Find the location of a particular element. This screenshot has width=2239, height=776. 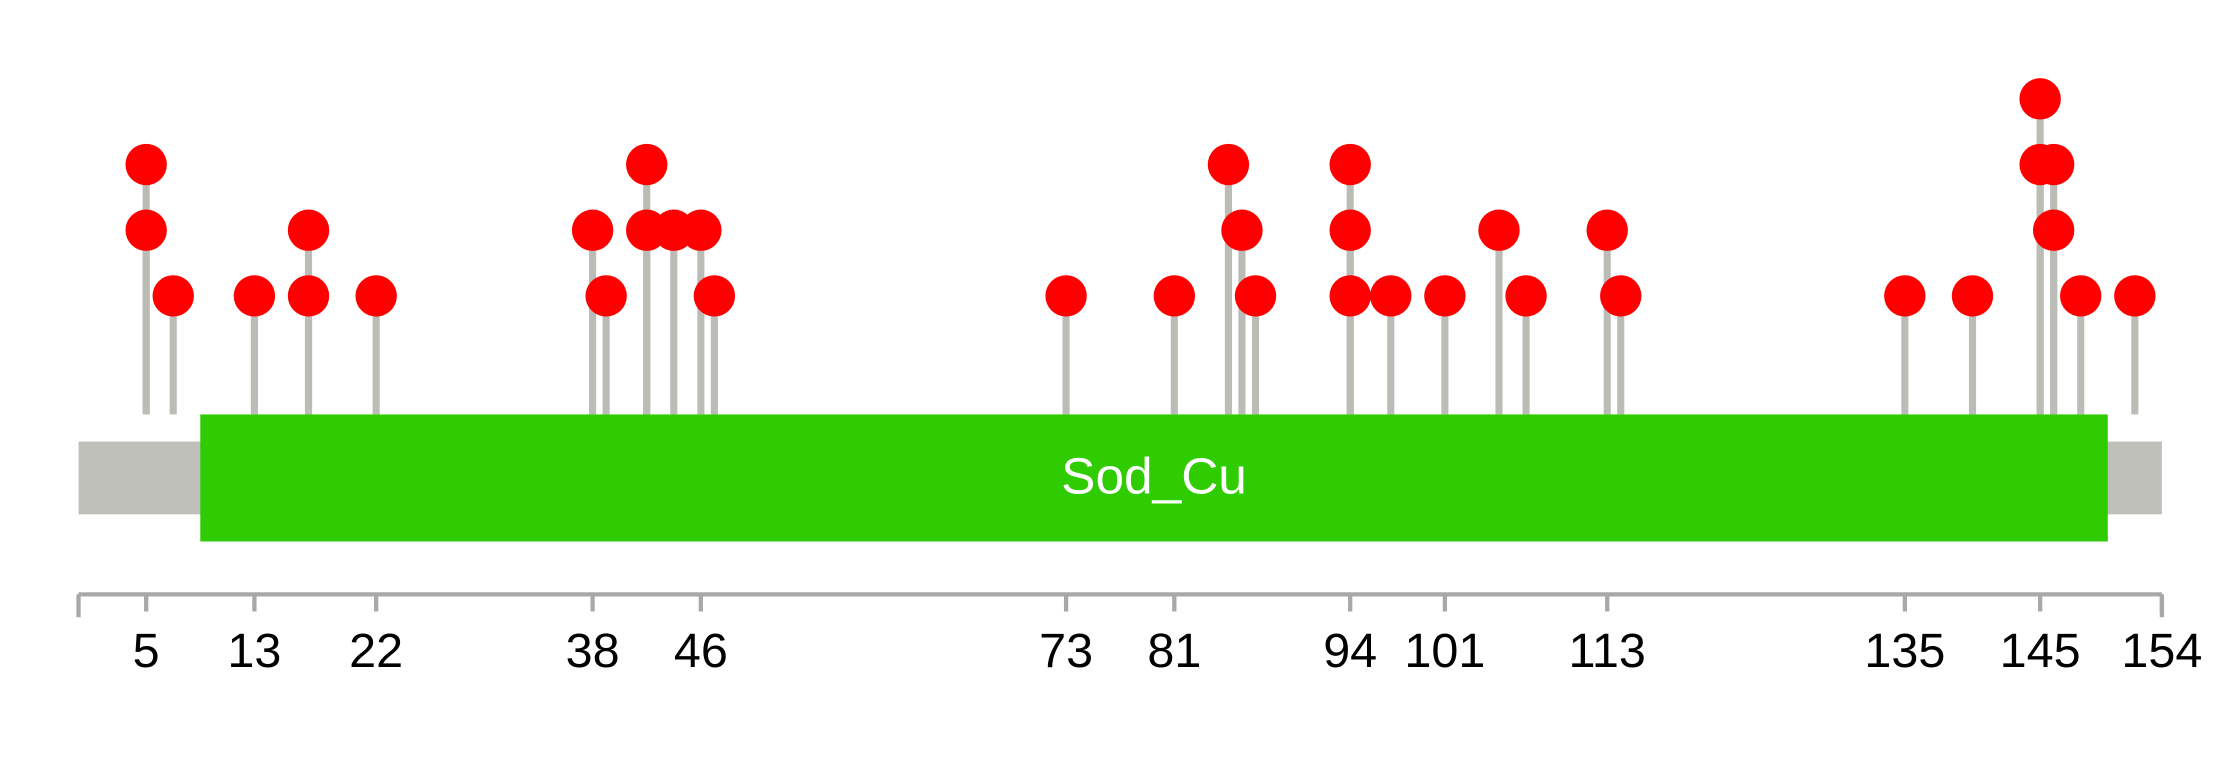

x-tick-label: 73 is located at coordinates (1066, 651).